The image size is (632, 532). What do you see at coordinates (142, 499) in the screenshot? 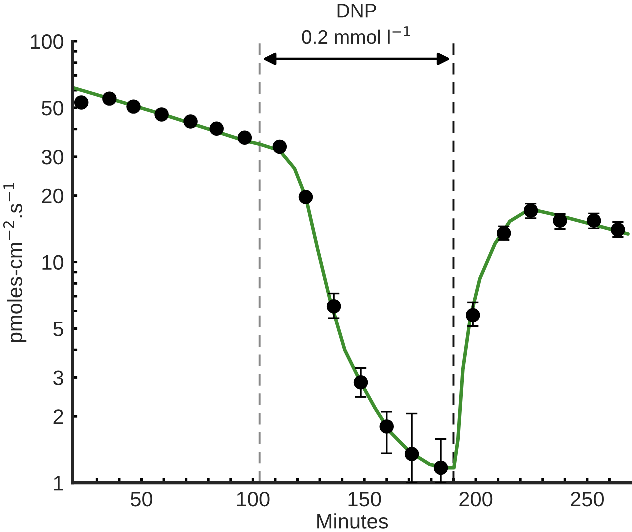
I see `x-tick-label: 50` at bounding box center [142, 499].